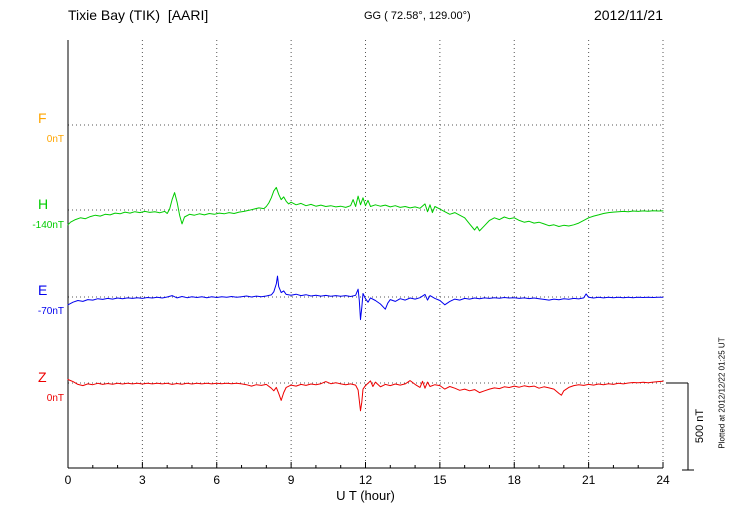  I want to click on x-tick-label: 21, so click(589, 480).